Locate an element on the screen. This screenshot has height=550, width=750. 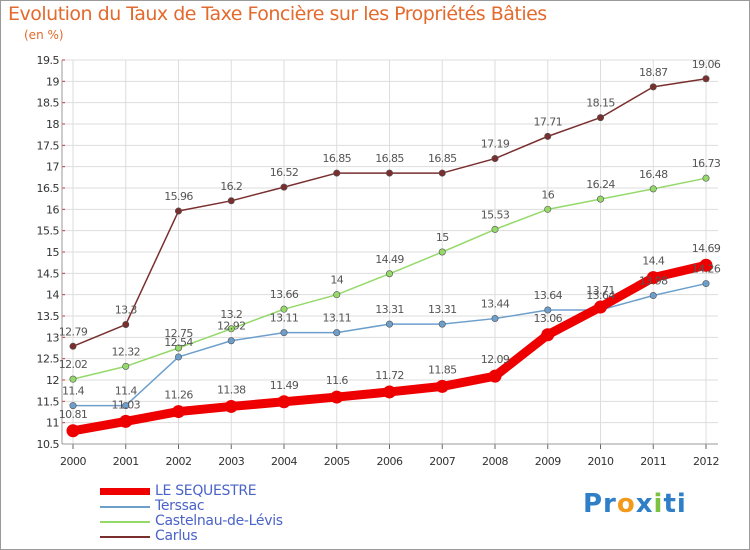
data-label-terssac: 11.4 is located at coordinates (73, 391).